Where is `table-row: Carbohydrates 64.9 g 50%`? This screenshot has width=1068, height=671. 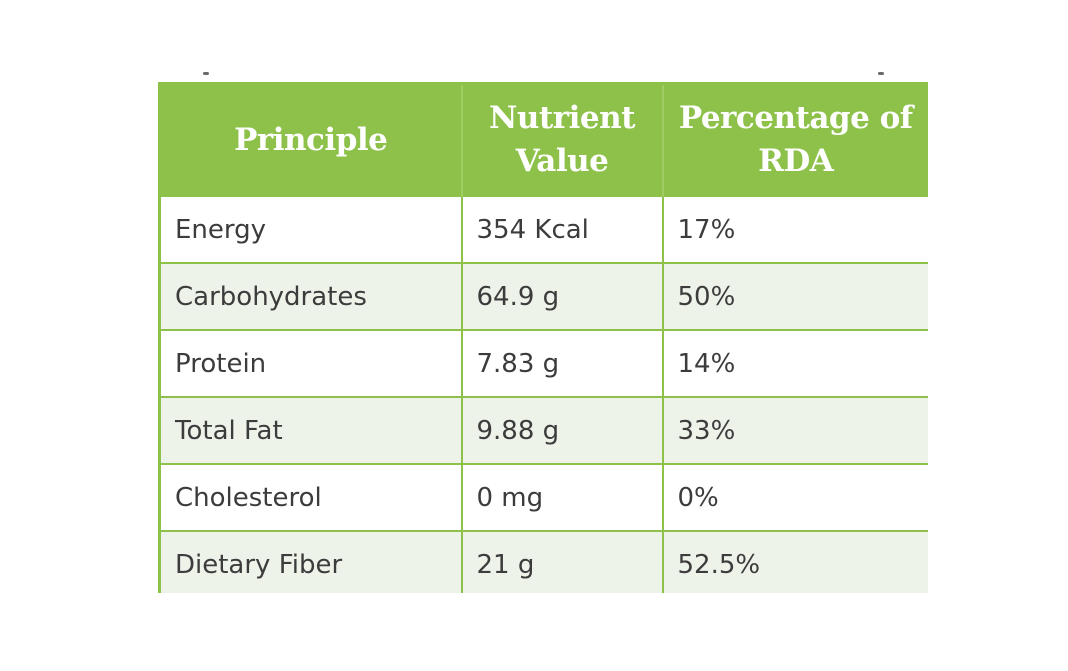
table-row: Carbohydrates 64.9 g 50% is located at coordinates (543, 296).